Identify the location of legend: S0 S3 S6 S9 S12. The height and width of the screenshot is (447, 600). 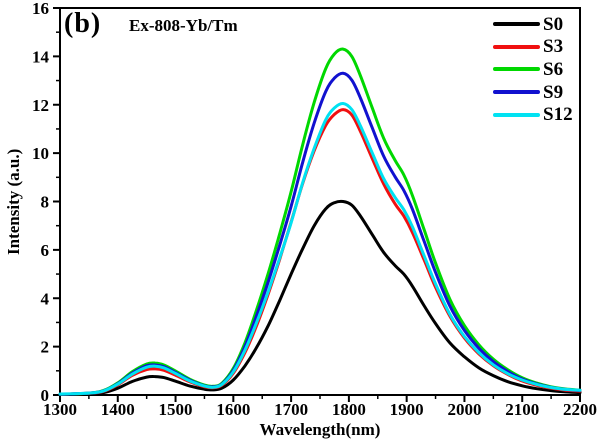
(533, 69).